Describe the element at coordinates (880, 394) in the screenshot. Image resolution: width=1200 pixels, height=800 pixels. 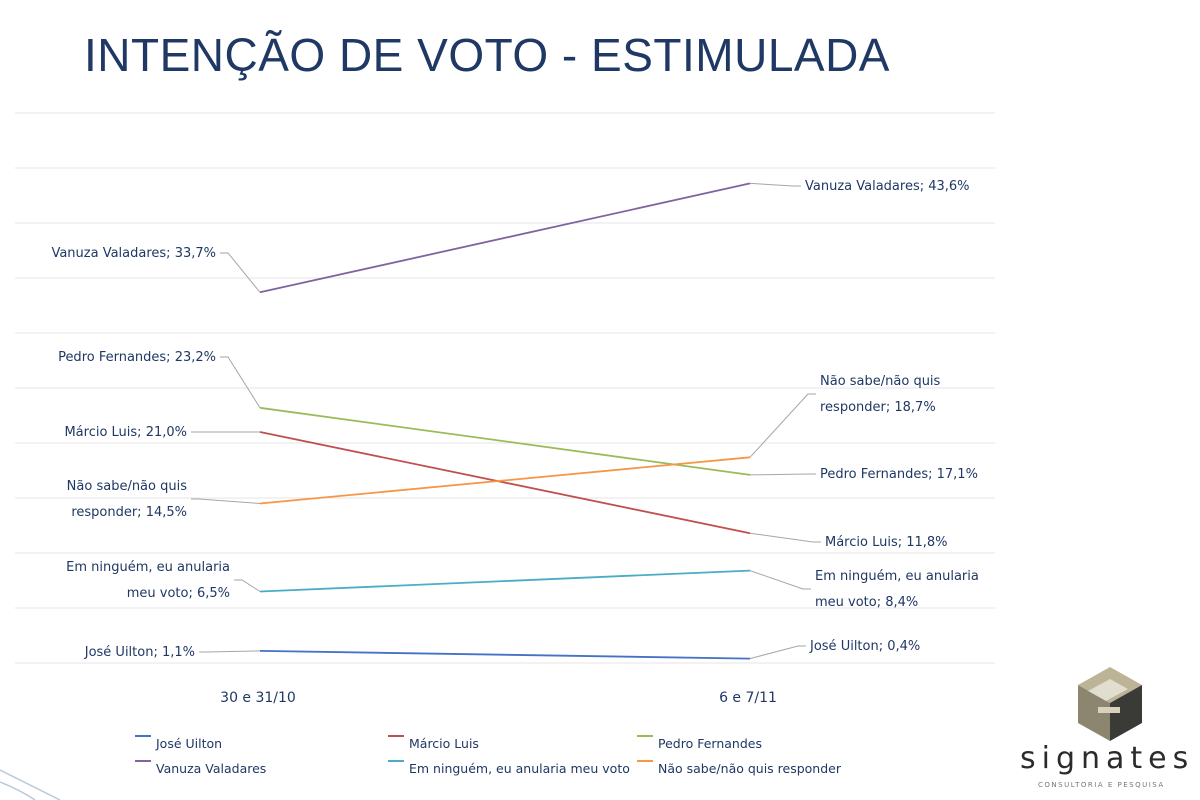
I see `data-label: Não sabe/não quis responder; 18,7%` at that location.